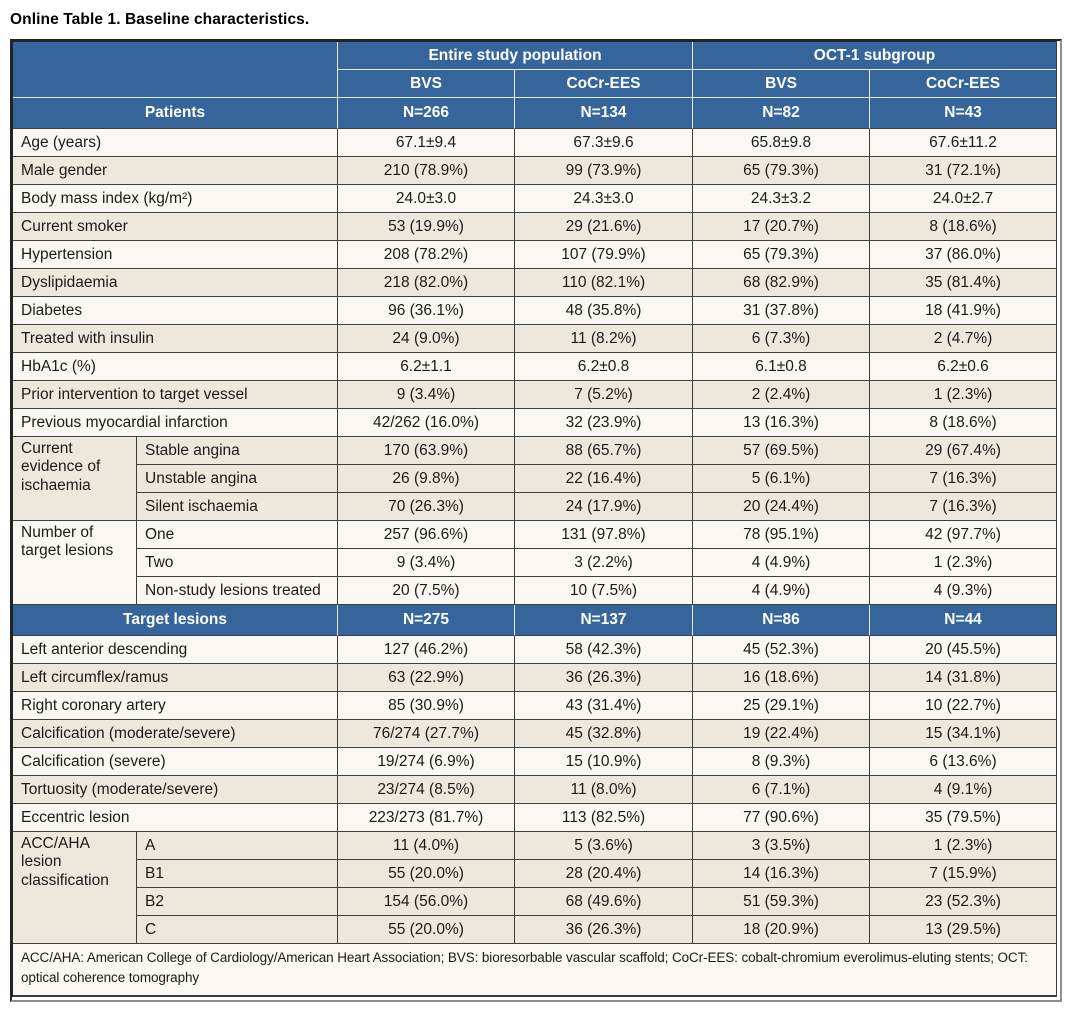 The width and height of the screenshot is (1065, 1036). What do you see at coordinates (237, 507) in the screenshot?
I see `row-sub-label: Silent ischaemia` at bounding box center [237, 507].